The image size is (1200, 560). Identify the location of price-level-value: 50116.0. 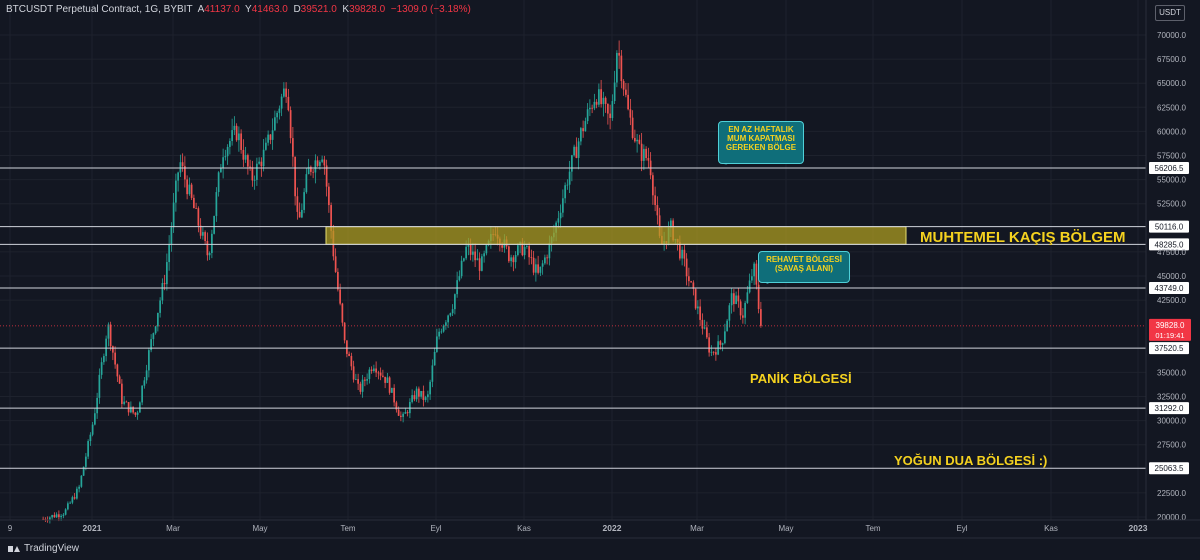
(1169, 227).